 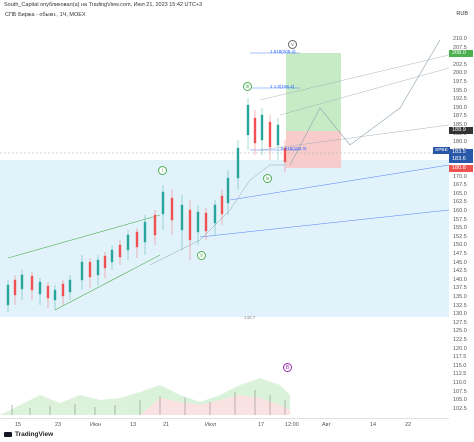 What do you see at coordinates (460, 288) in the screenshot?
I see `price-tick-label: 137.5` at bounding box center [460, 288].